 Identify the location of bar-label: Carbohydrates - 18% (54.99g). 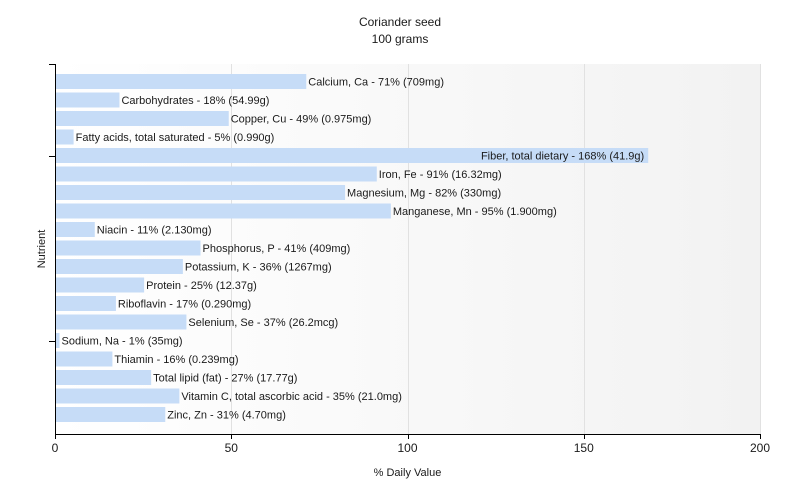
(195, 101).